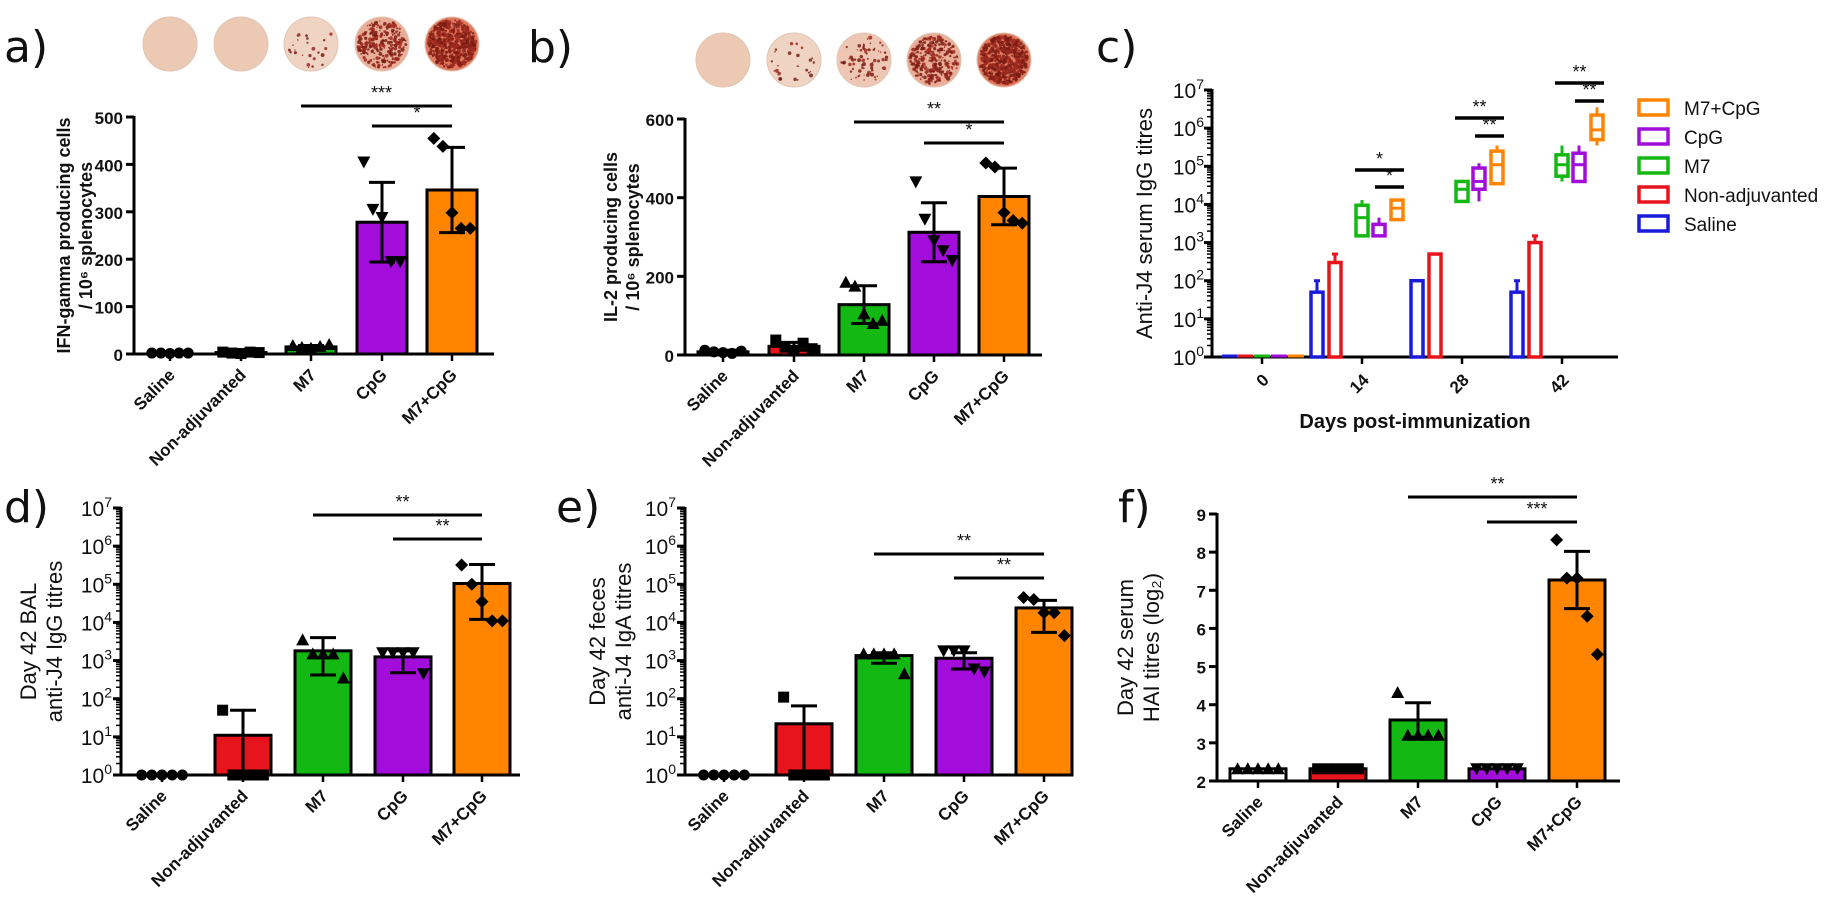  I want to click on x-tick-label: 0, so click(1263, 380).